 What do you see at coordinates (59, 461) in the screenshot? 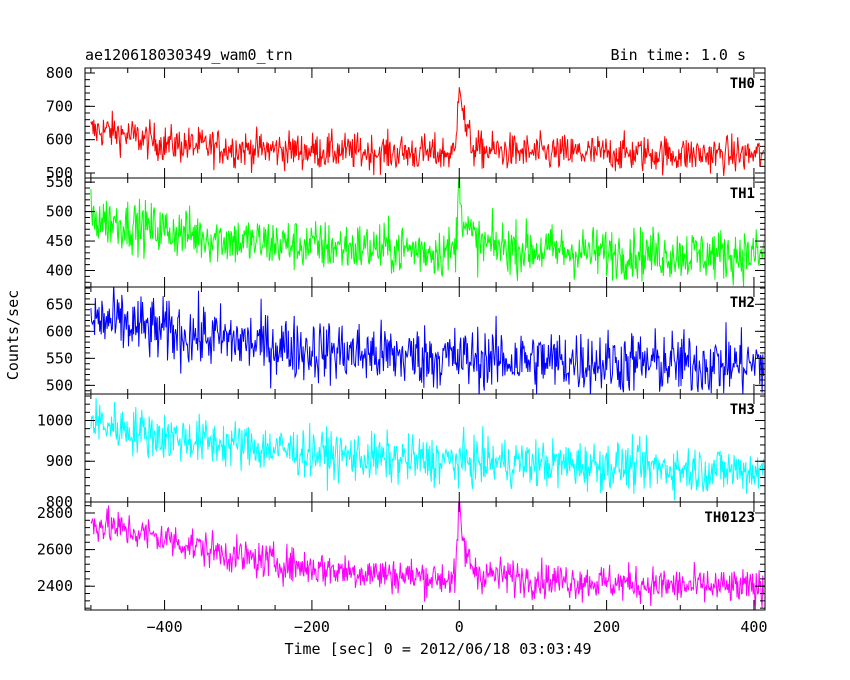
I see `y-tick-label: 900` at bounding box center [59, 461].